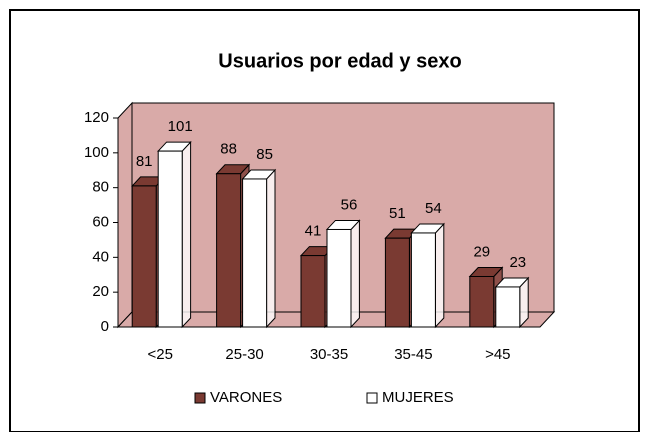 The image size is (650, 432). What do you see at coordinates (339, 61) in the screenshot?
I see `chart-title: Usuarios por edad y sexo` at bounding box center [339, 61].